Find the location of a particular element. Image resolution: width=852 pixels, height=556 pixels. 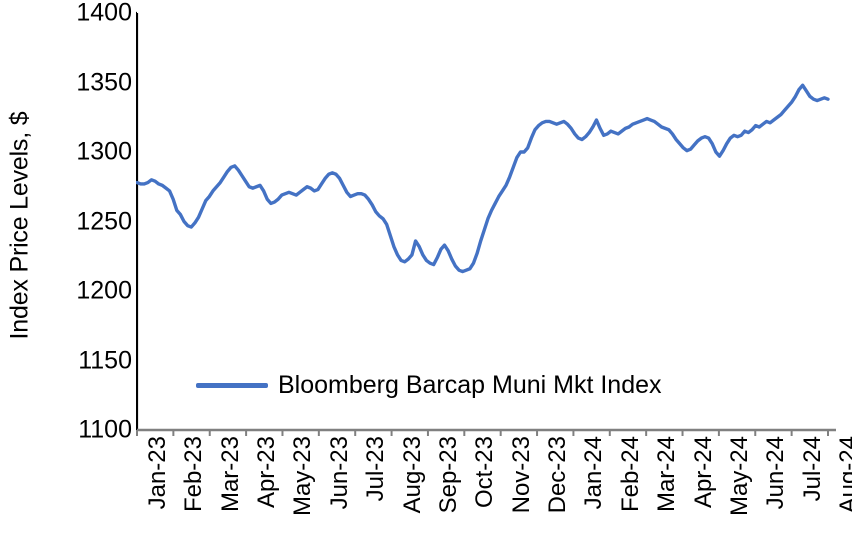

x-tick-label: Jul-24 is located at coordinates (812, 469).